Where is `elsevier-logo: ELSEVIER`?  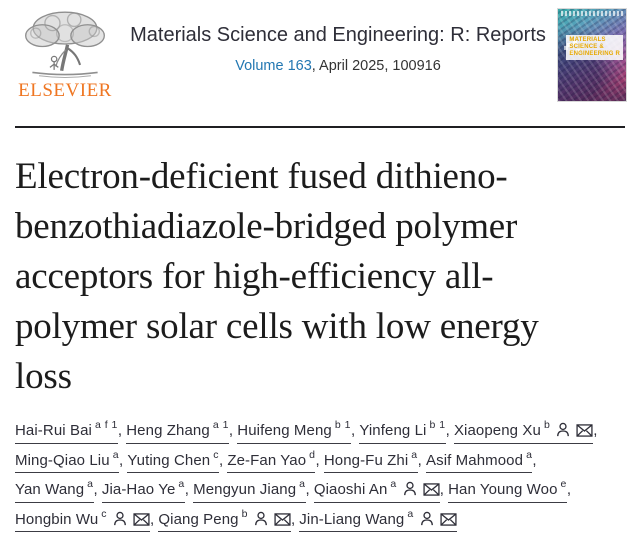 elsevier-logo: ELSEVIER is located at coordinates (65, 54).